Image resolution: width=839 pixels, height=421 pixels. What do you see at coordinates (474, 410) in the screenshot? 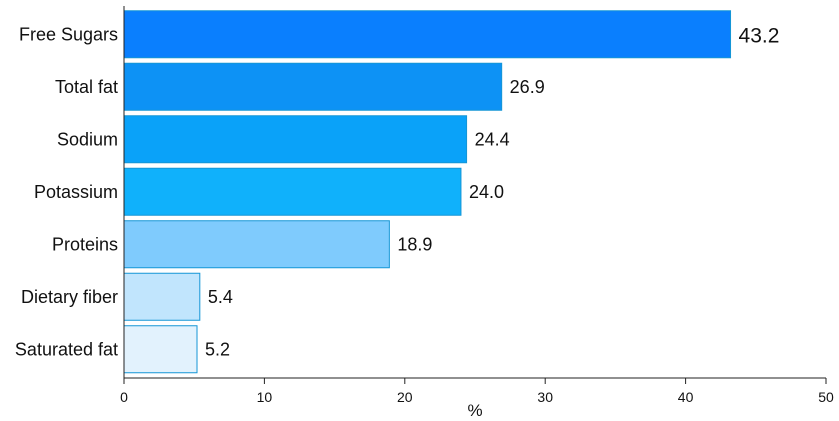
I see `x-axis-title: %` at bounding box center [474, 410].